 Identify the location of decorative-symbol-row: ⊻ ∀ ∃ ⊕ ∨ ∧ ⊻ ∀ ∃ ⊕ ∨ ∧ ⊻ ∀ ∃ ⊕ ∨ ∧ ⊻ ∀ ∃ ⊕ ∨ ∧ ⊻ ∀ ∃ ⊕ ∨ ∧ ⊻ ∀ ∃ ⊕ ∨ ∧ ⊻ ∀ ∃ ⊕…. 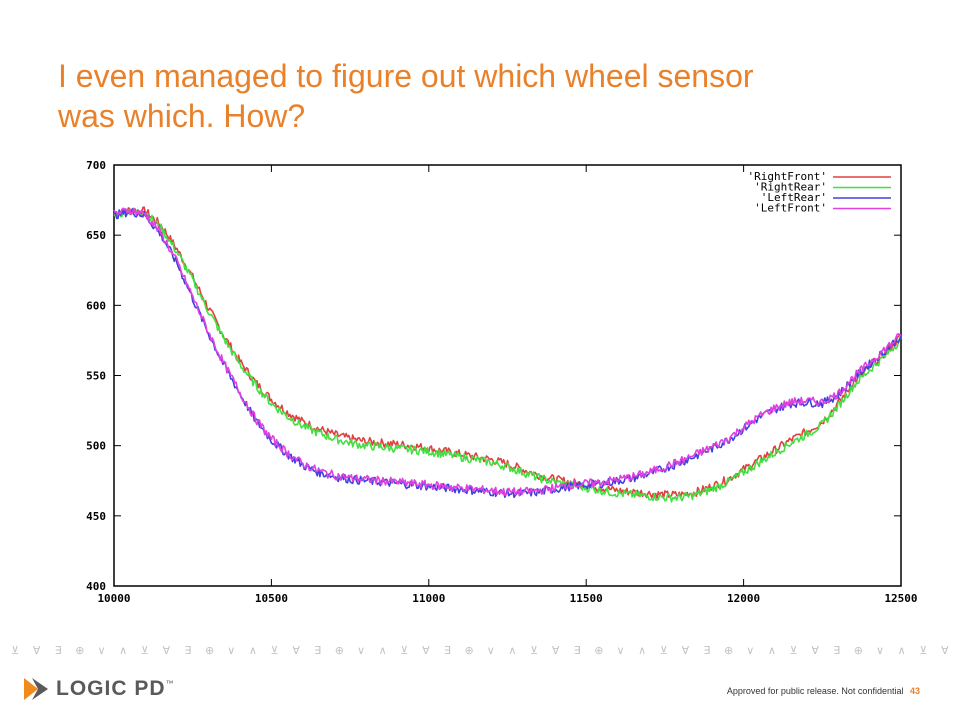
(480, 650).